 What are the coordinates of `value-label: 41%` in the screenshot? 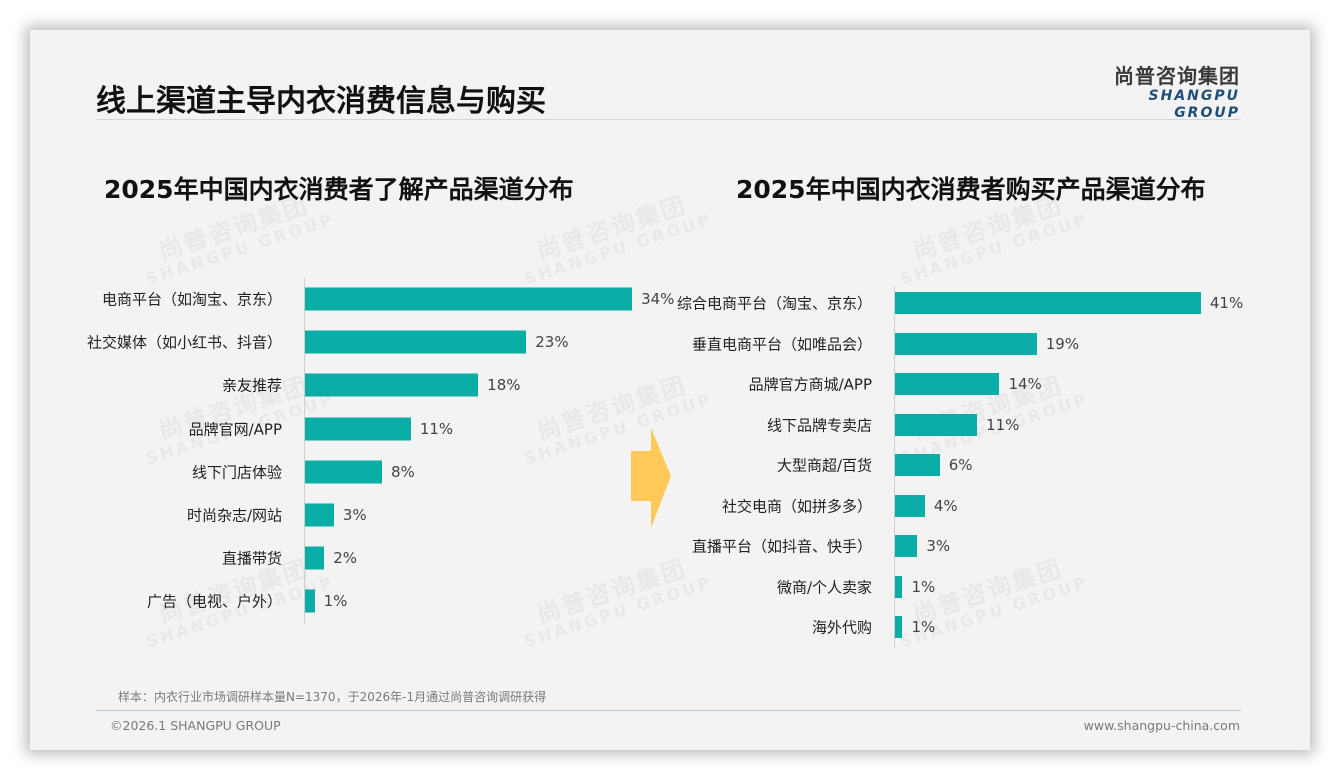 It's located at (1226, 303).